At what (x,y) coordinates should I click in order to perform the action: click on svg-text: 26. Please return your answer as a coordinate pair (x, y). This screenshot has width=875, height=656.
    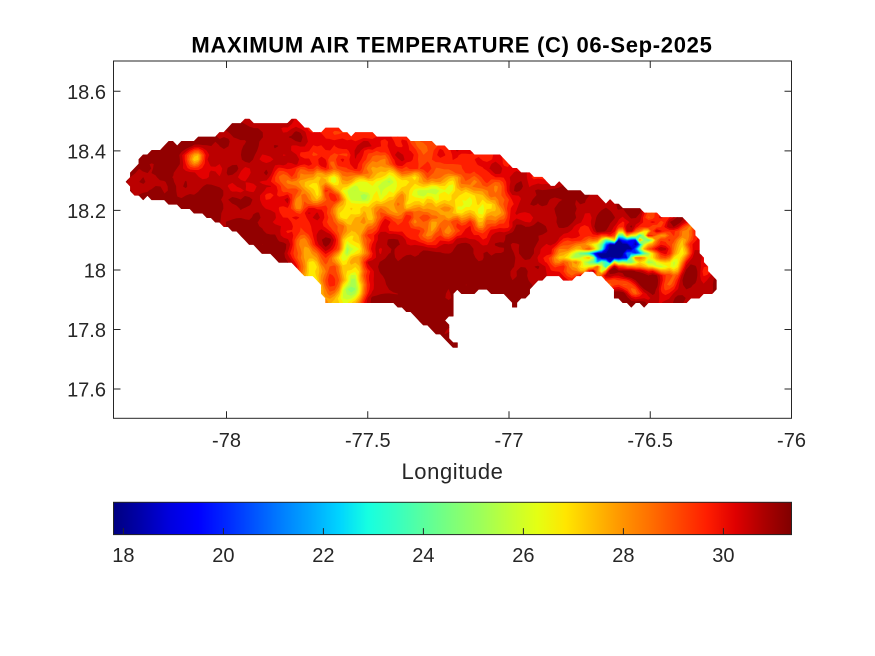
    Looking at the image, I should click on (523, 556).